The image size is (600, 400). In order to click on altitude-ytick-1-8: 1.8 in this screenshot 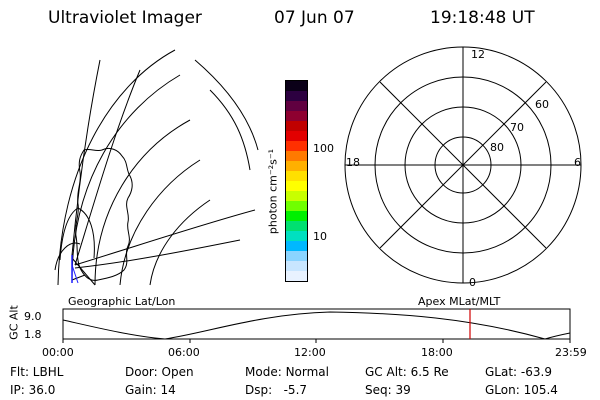, I will do `click(33, 334)`.